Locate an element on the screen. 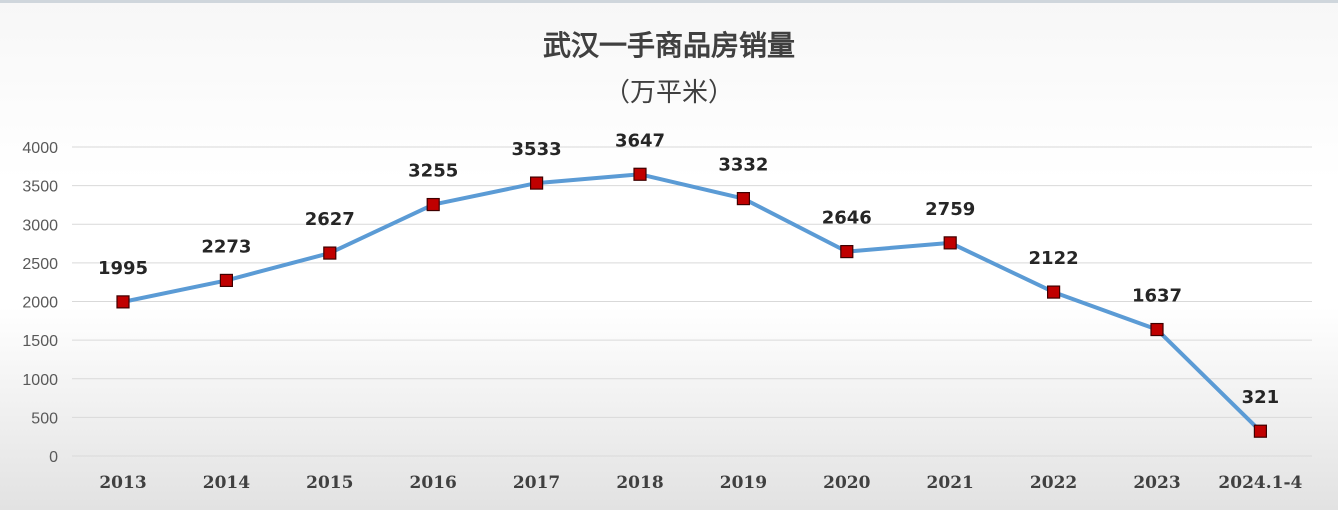 The width and height of the screenshot is (1338, 510). x-tick-label: 2017 is located at coordinates (536, 483).